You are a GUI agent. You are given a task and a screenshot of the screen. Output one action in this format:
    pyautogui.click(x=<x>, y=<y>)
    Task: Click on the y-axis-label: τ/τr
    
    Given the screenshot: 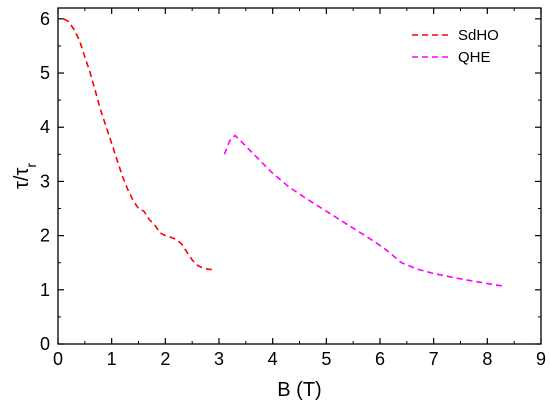 What is the action you would take?
    pyautogui.click(x=25, y=176)
    